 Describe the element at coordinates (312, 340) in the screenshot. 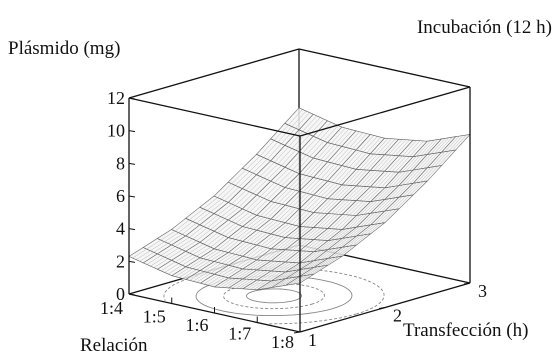

I see `y-tick-label: 1` at that location.